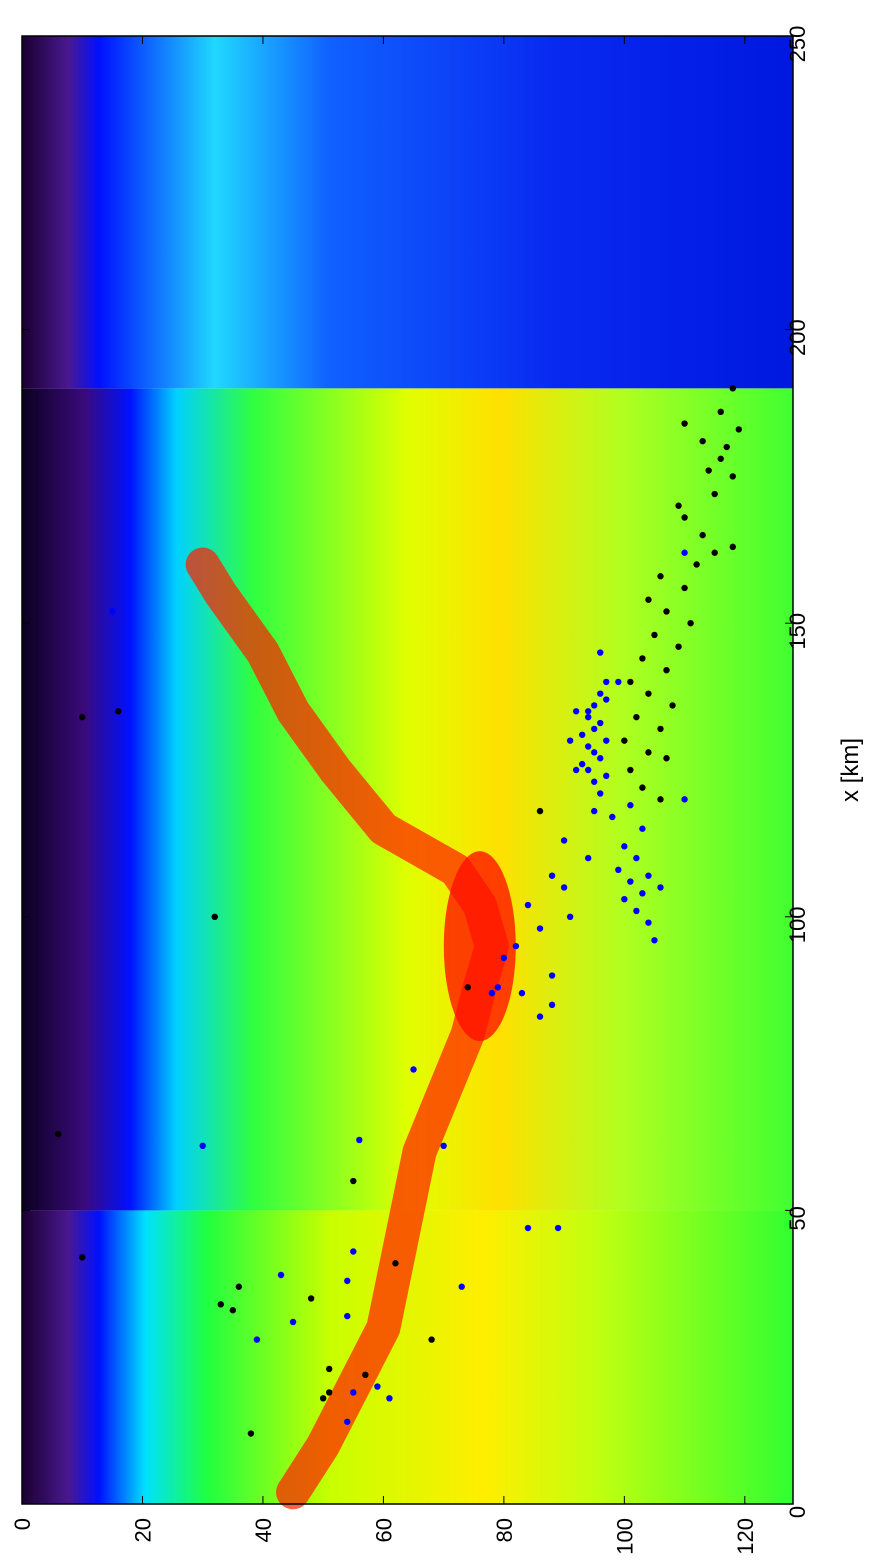 The image size is (882, 1567). Describe the element at coordinates (850, 770) in the screenshot. I see `x-axis-label: x [km]` at that location.